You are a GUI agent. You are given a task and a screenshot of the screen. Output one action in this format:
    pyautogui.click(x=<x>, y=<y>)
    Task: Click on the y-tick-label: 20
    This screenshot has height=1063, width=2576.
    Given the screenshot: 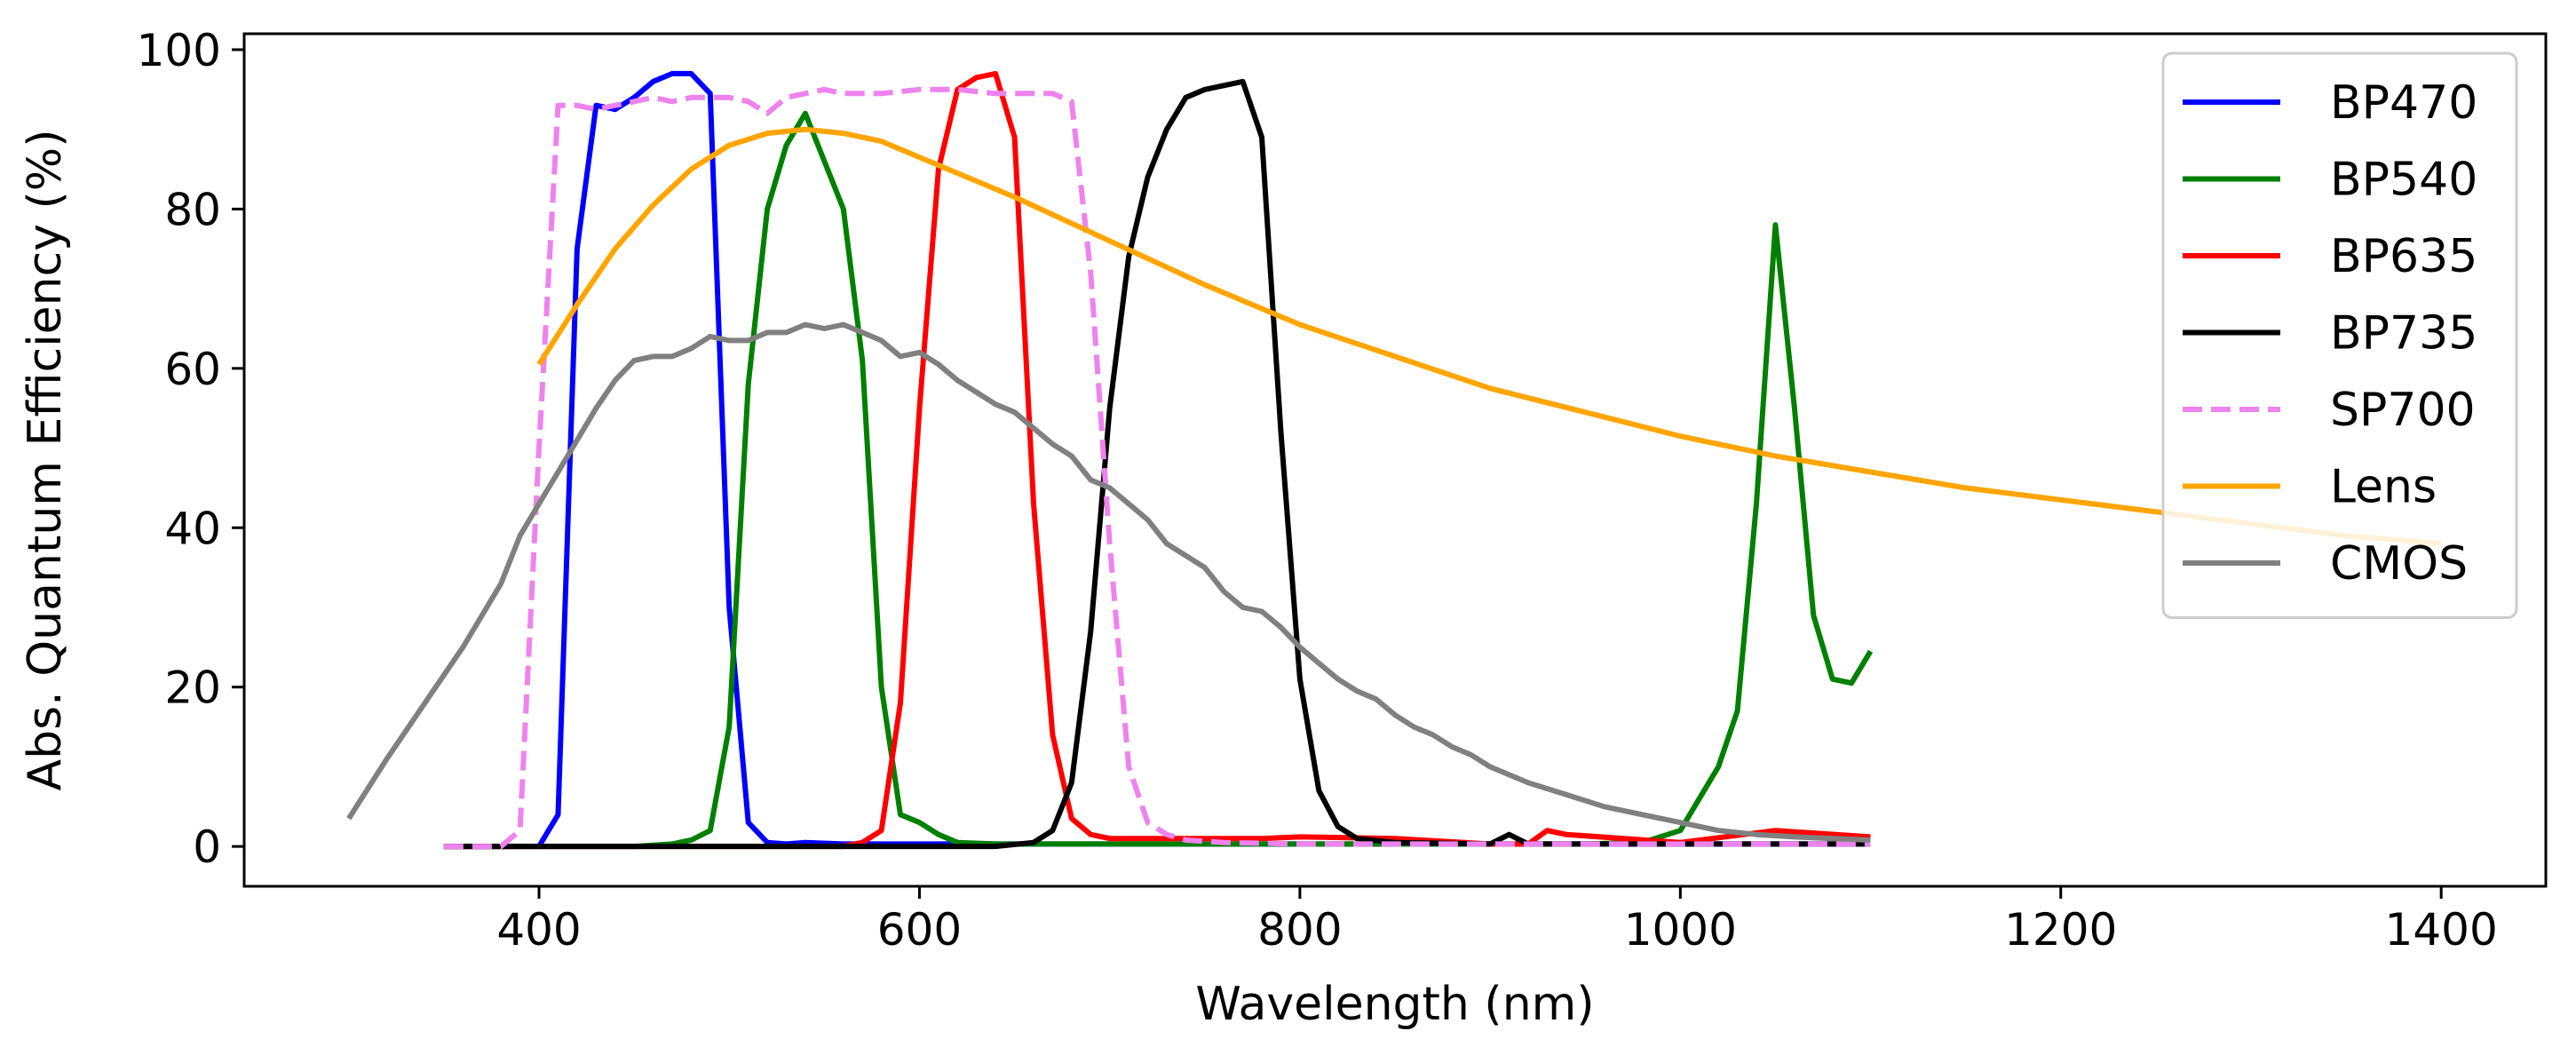 What is the action you would take?
    pyautogui.click(x=193, y=688)
    